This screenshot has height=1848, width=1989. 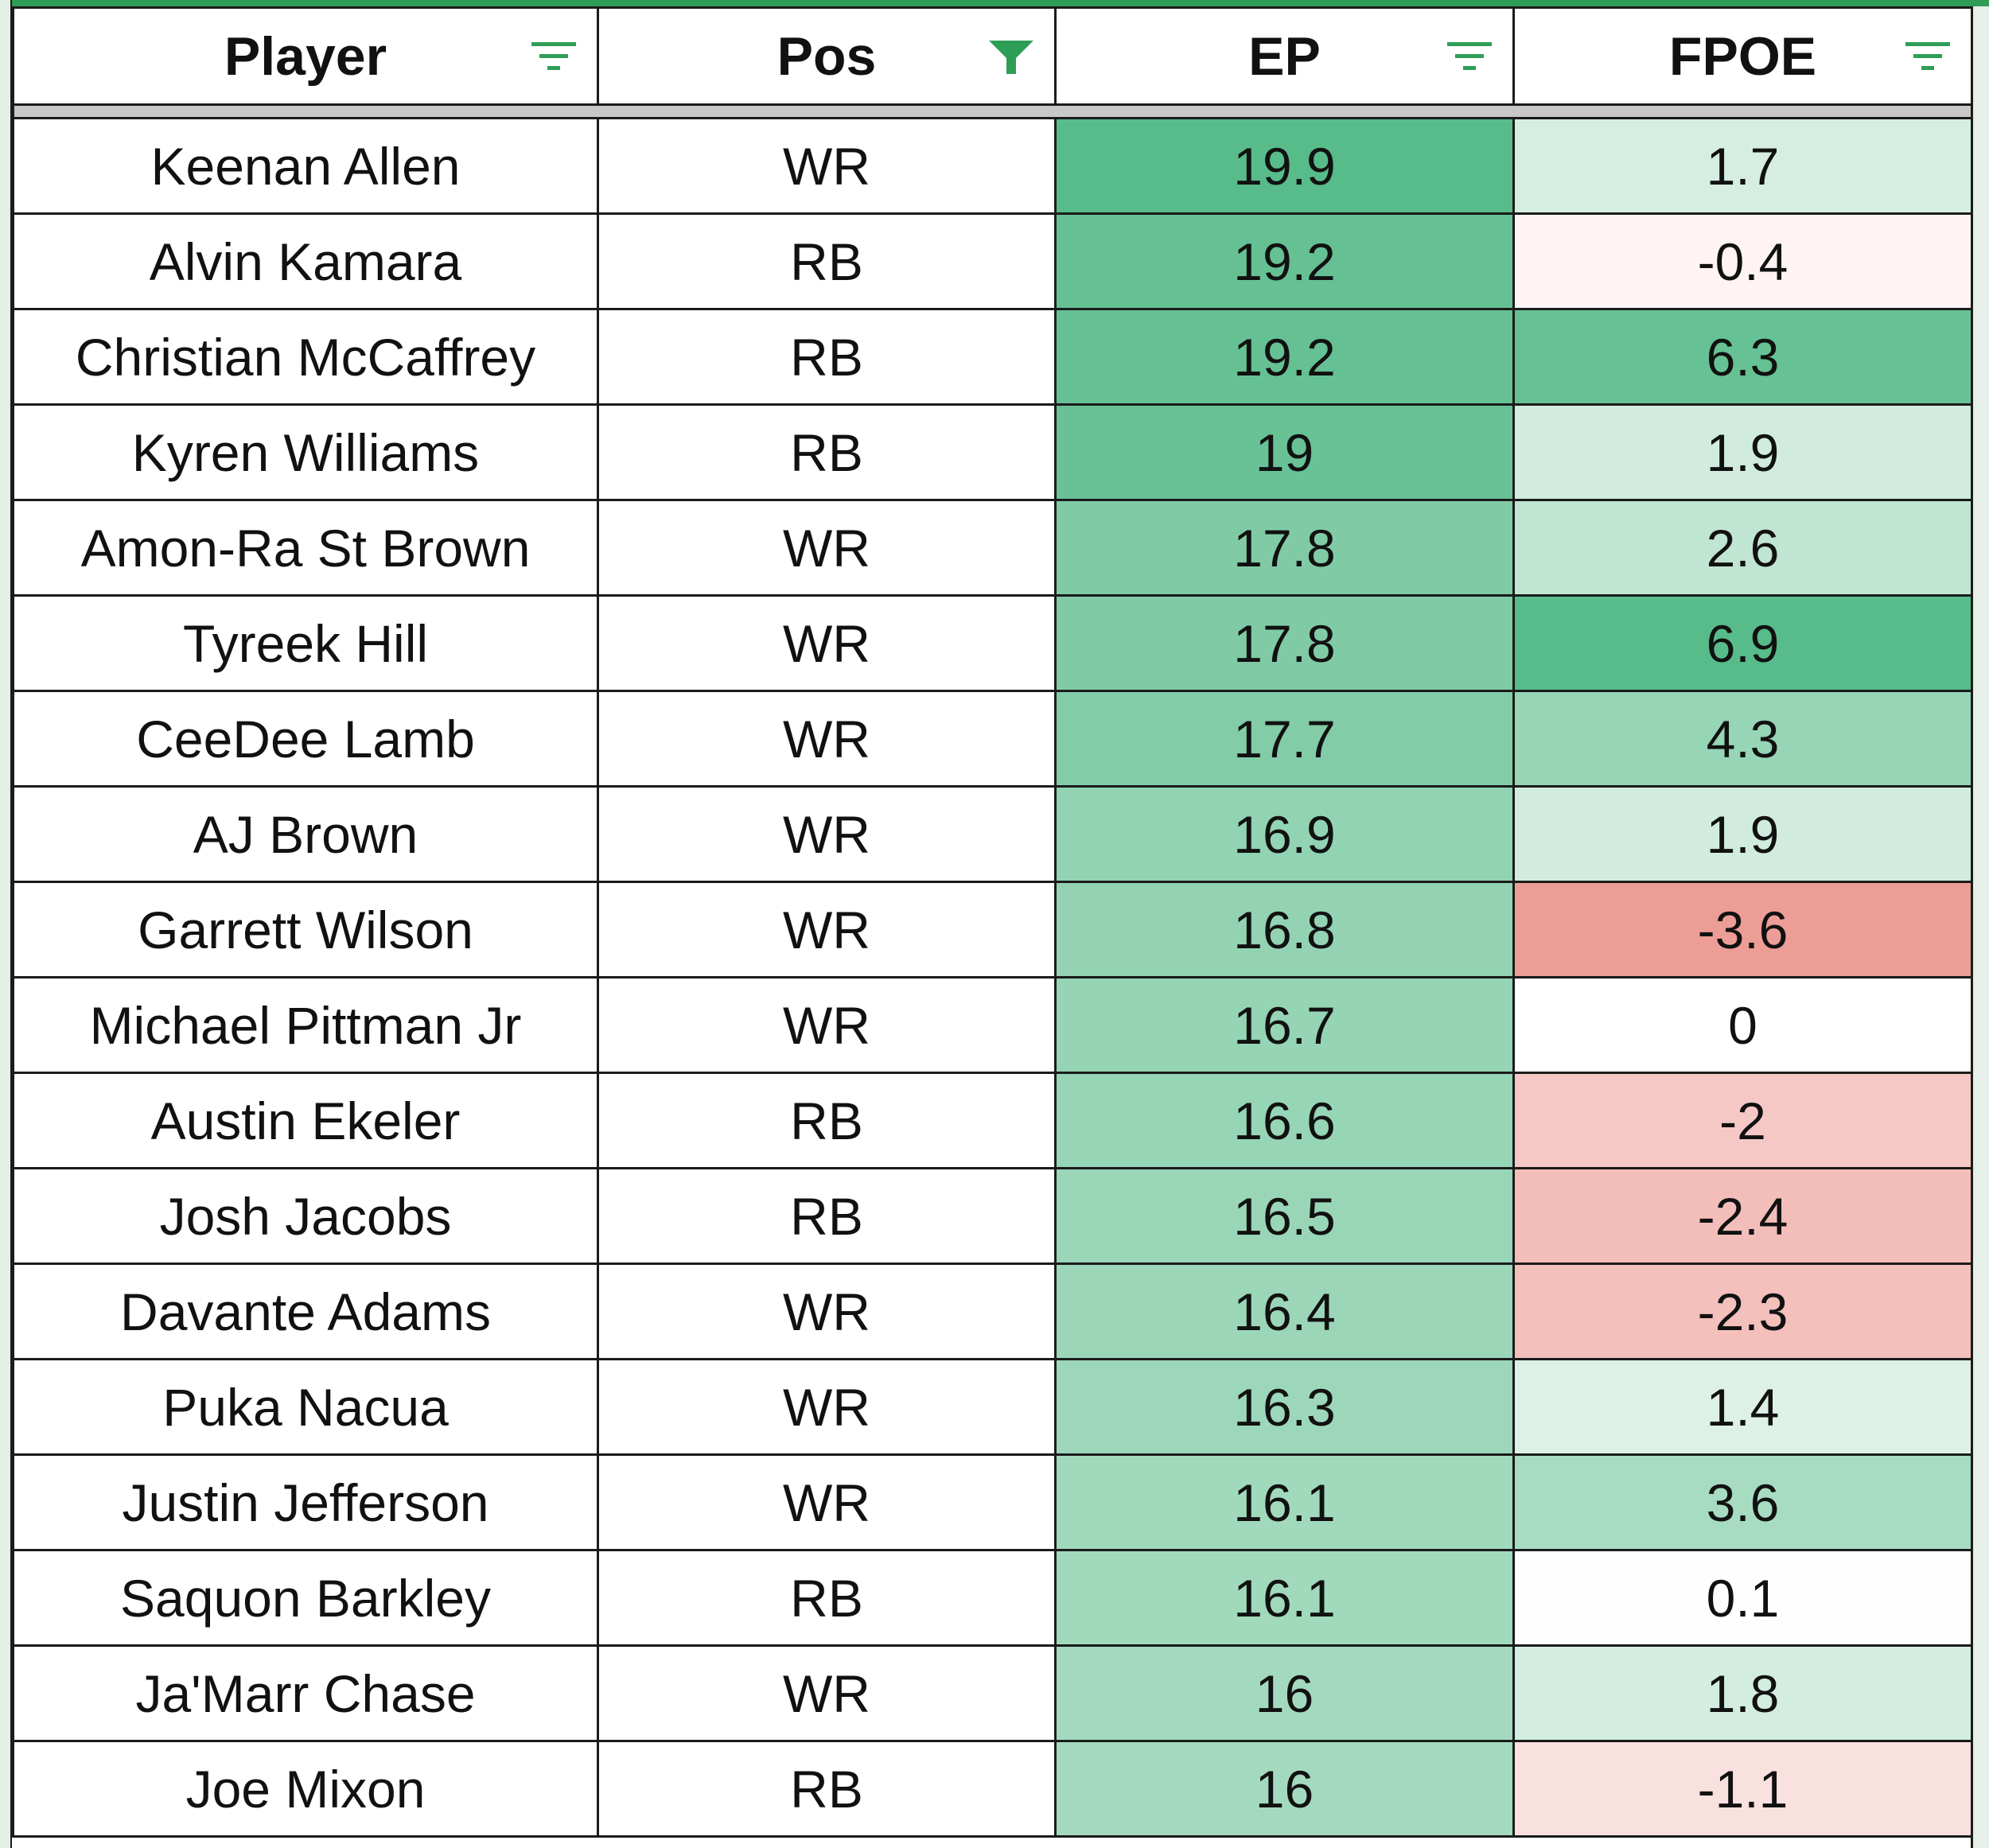 I want to click on cell-fpoe: -2.4, so click(x=1742, y=1216).